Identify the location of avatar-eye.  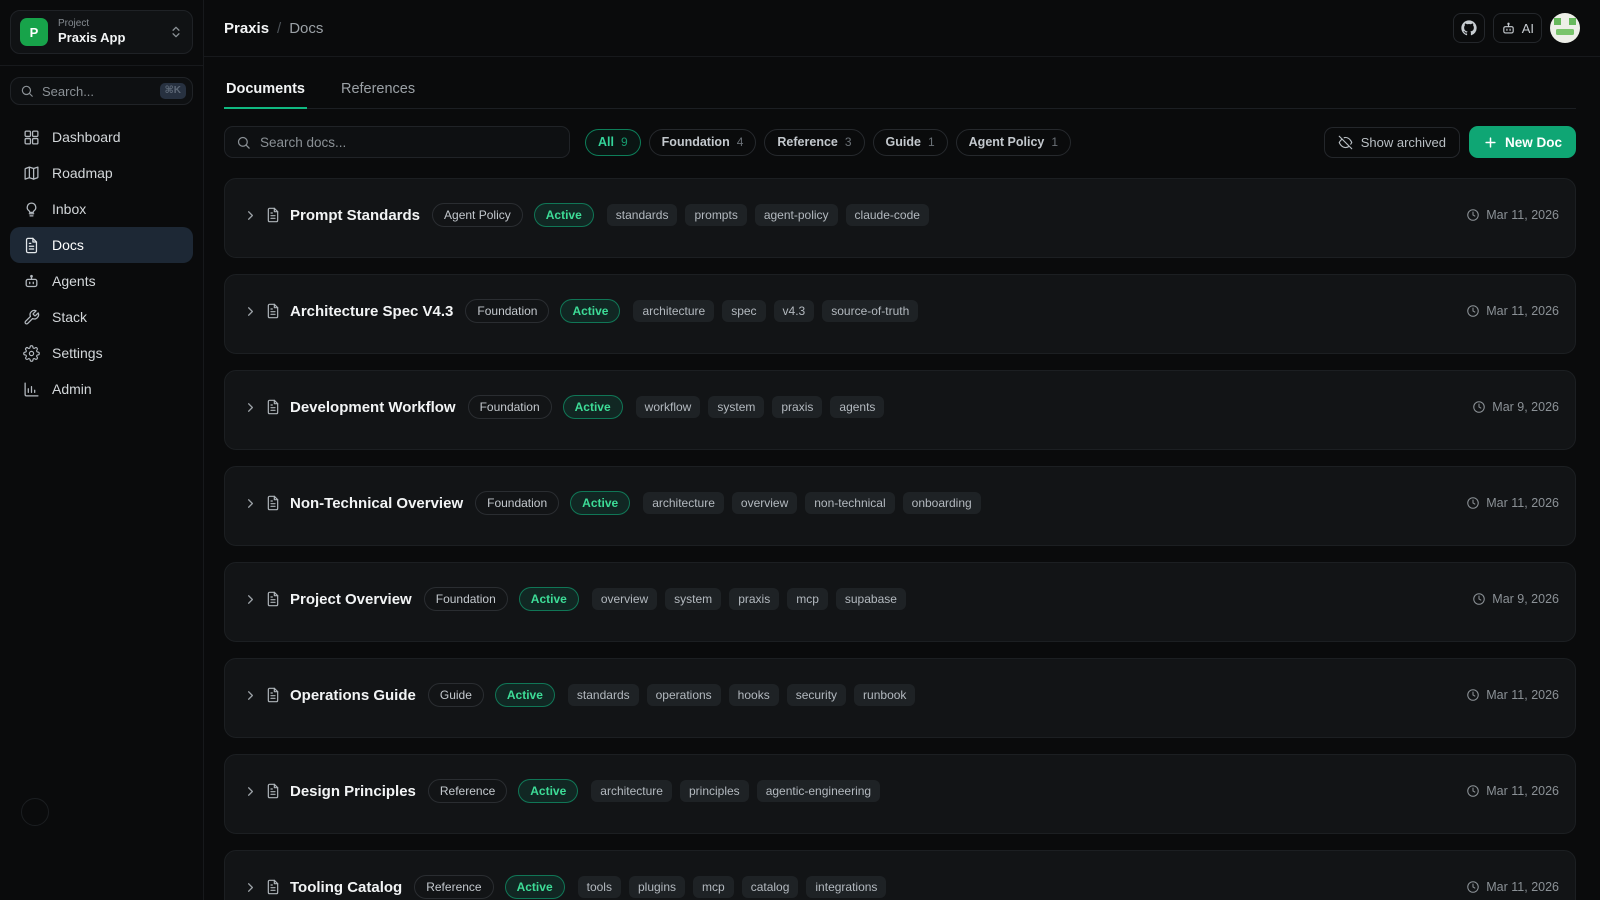
(1557, 21).